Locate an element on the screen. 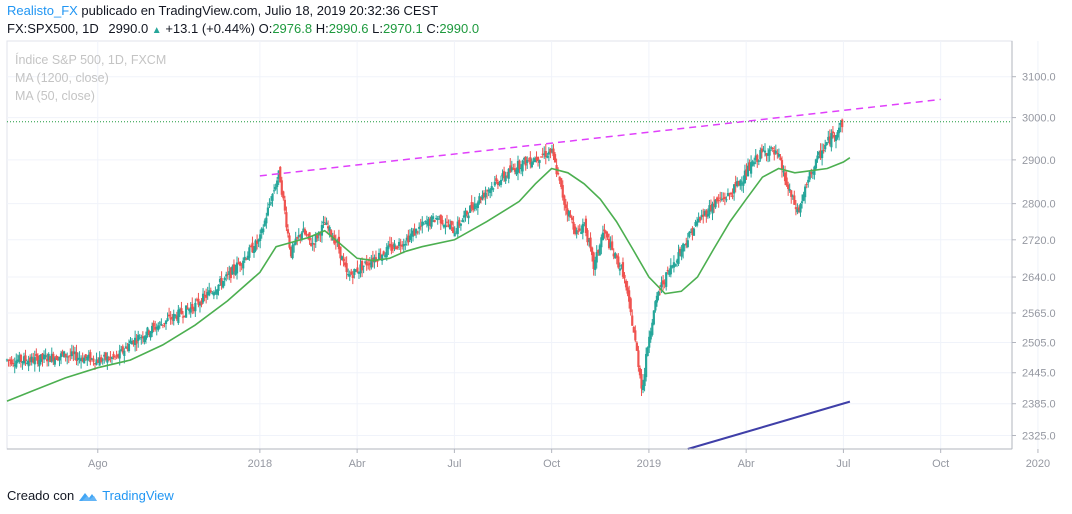  legend-main: Índice S&P 500, 1D, FXCM is located at coordinates (91, 60).